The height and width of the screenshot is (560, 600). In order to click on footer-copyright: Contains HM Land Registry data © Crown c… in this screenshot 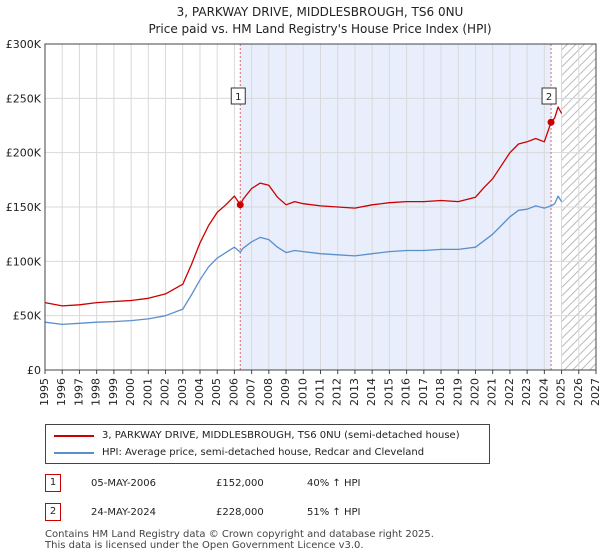, I will do `click(239, 534)`.